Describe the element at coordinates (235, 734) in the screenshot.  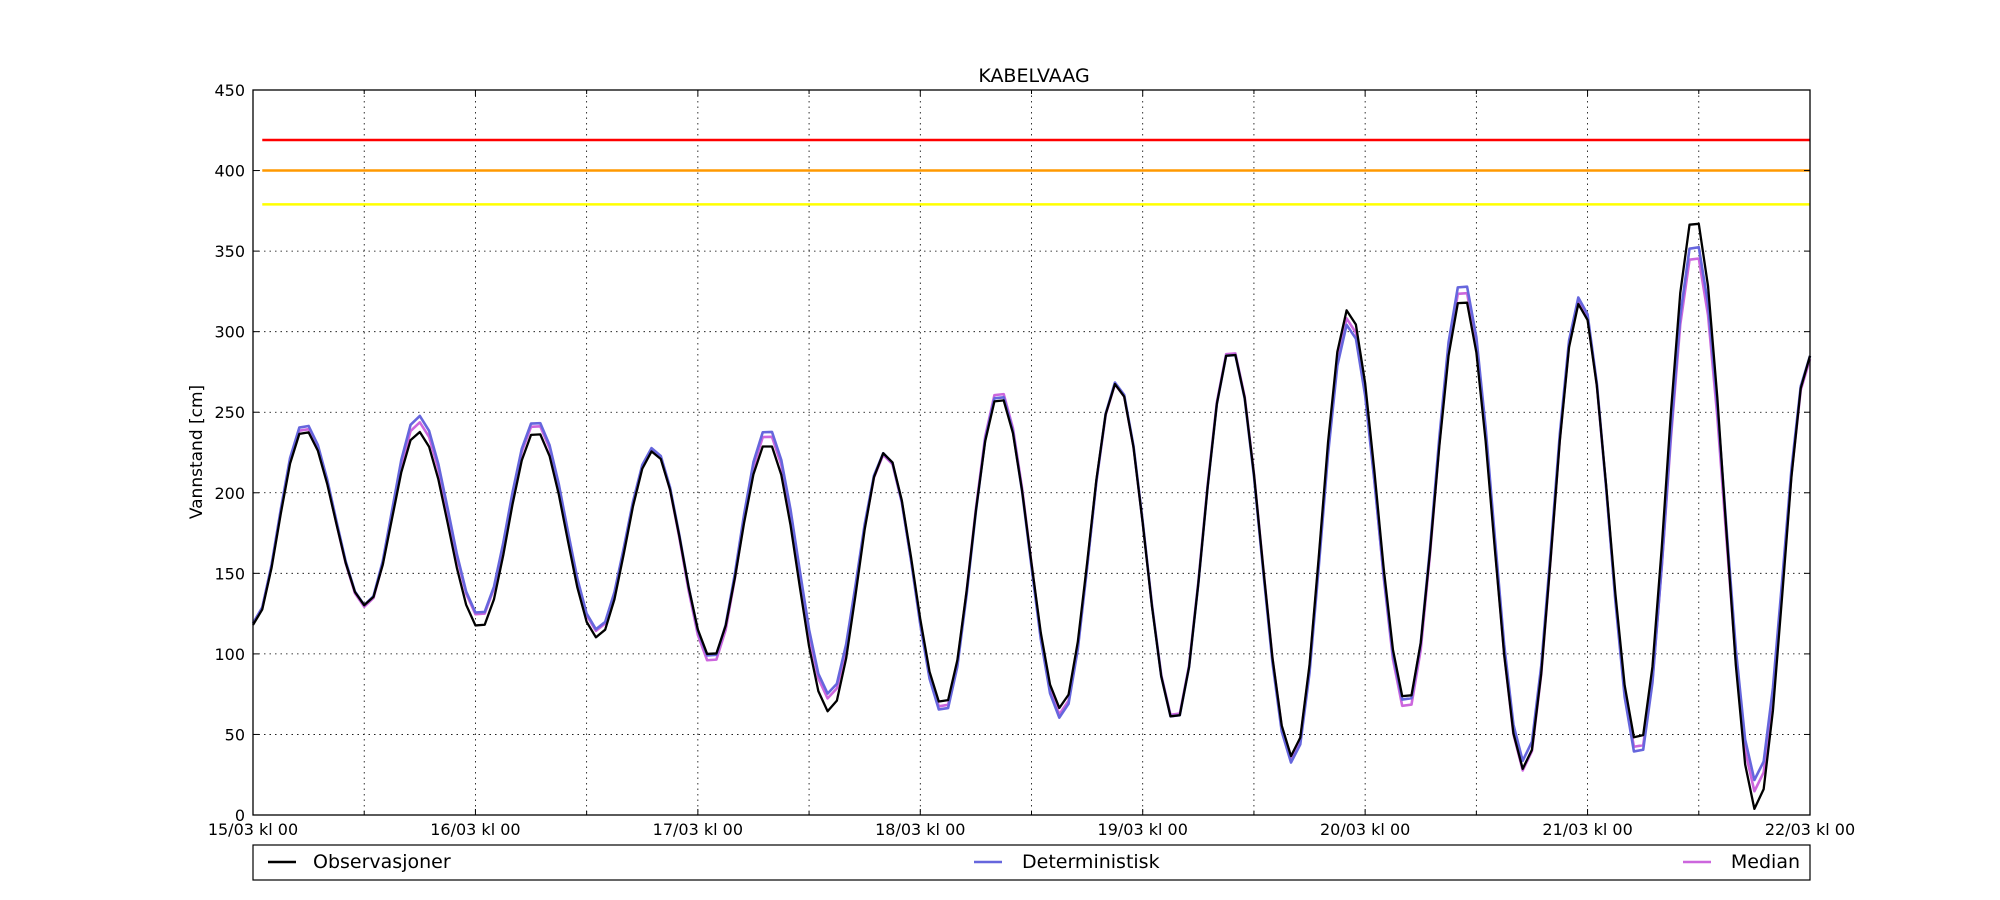
I see `y-tick-label: 50` at that location.